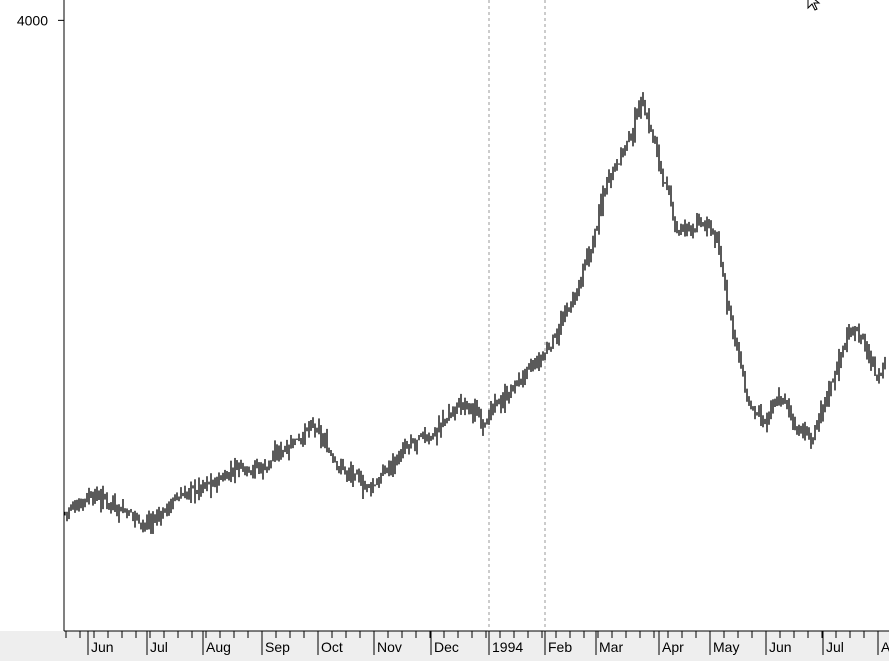 The image size is (889, 661). I want to click on x-month-label: A, so click(885, 647).